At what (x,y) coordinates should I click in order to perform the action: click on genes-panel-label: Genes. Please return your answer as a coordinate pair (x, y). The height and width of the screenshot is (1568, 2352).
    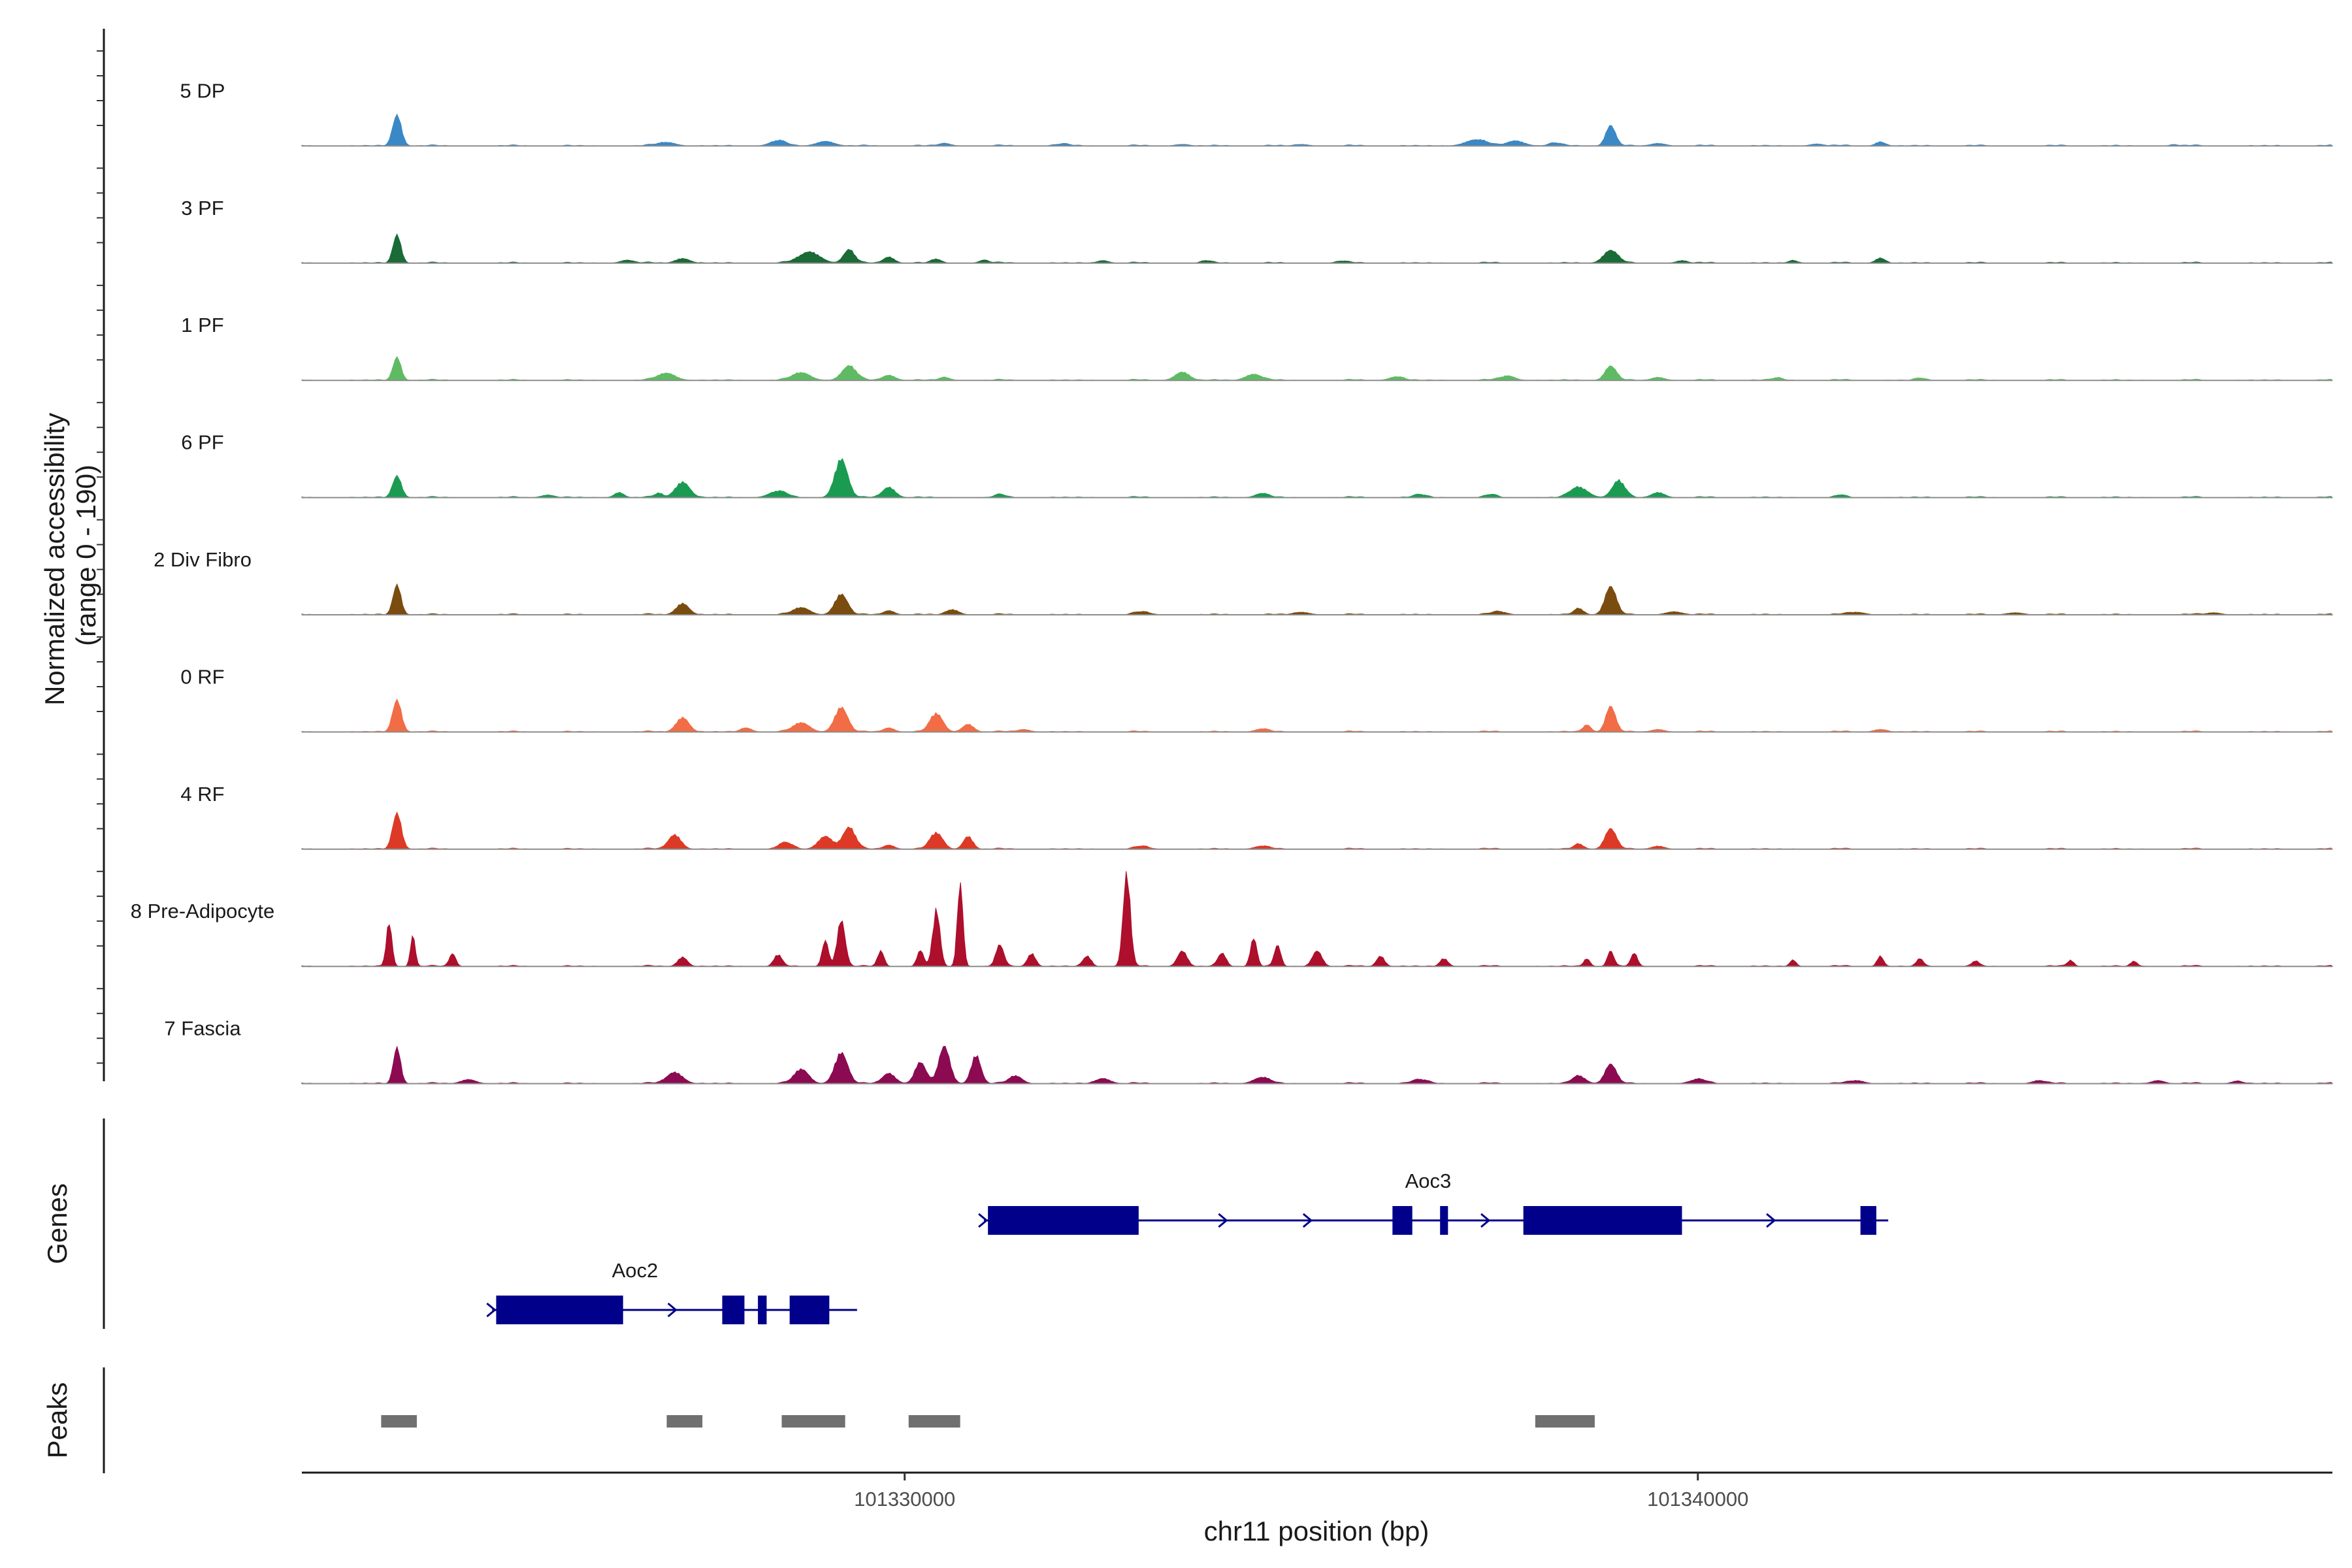
    Looking at the image, I should click on (57, 1223).